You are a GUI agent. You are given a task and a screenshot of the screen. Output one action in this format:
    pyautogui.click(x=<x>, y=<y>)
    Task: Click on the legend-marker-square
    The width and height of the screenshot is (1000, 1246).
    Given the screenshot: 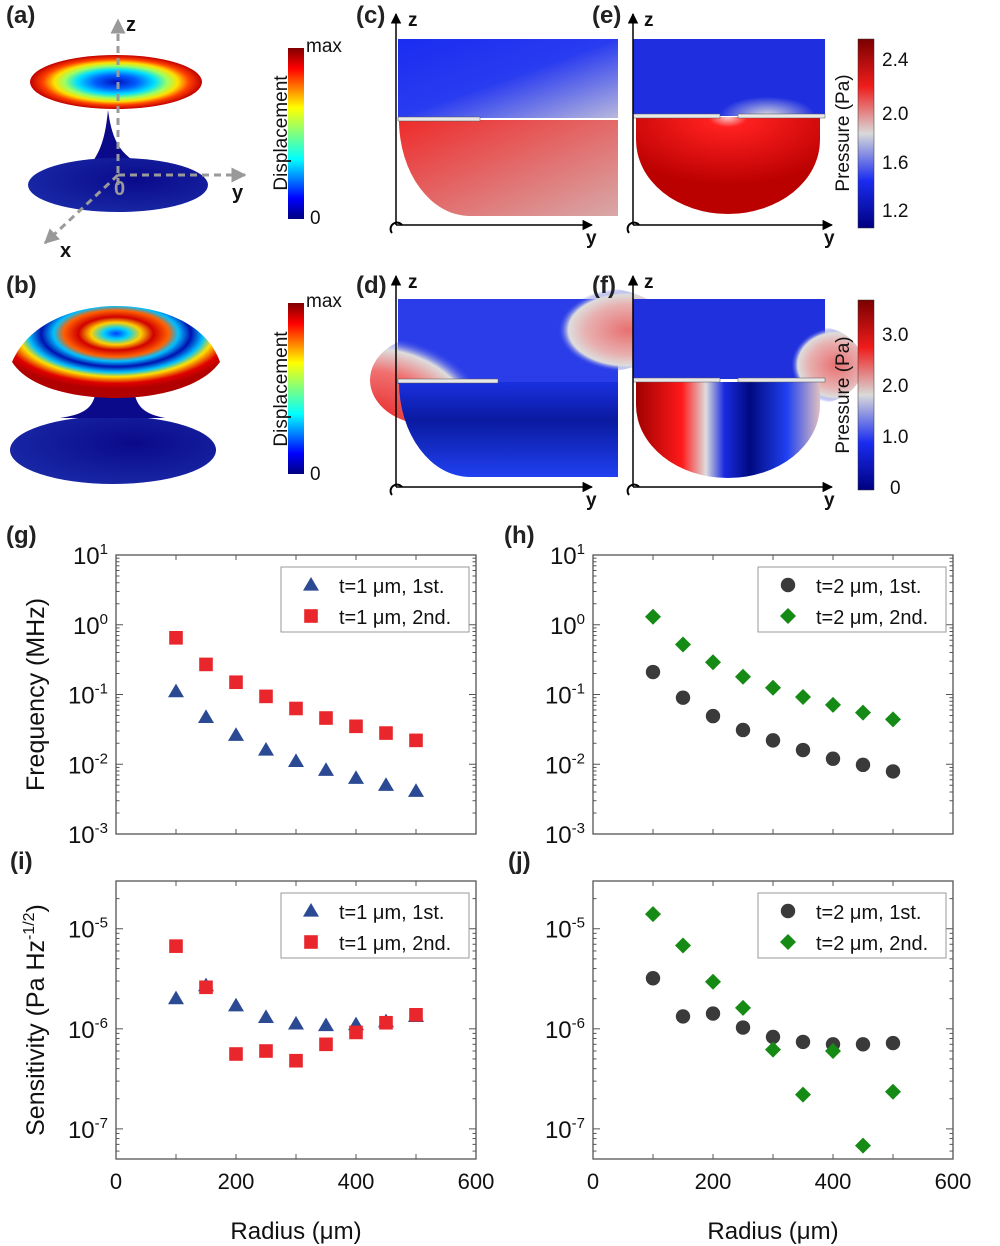 What is the action you would take?
    pyautogui.click(x=311, y=616)
    